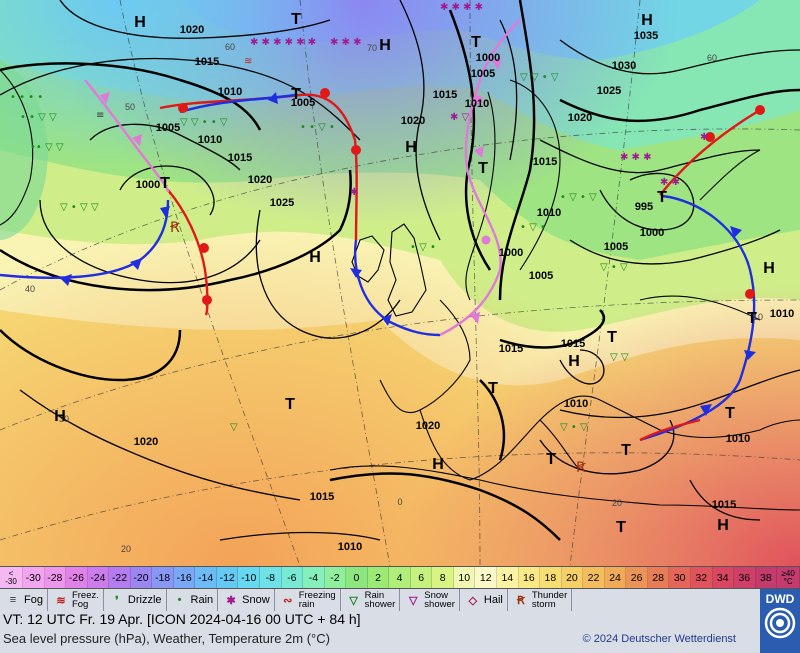  Describe the element at coordinates (486, 240) in the screenshot. I see `occlusion-bump` at that location.